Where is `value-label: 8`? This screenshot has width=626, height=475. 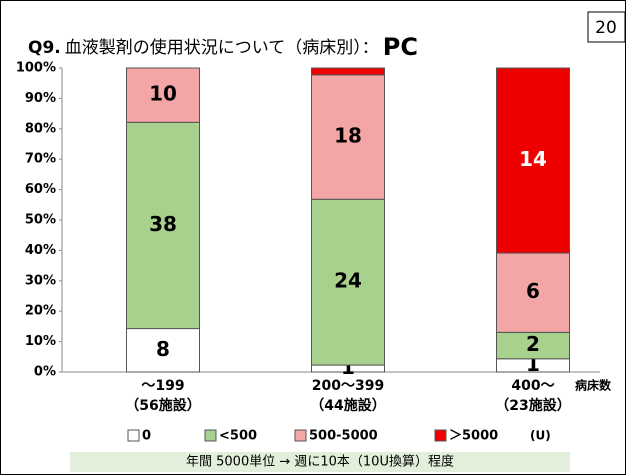 value-label: 8 is located at coordinates (163, 349).